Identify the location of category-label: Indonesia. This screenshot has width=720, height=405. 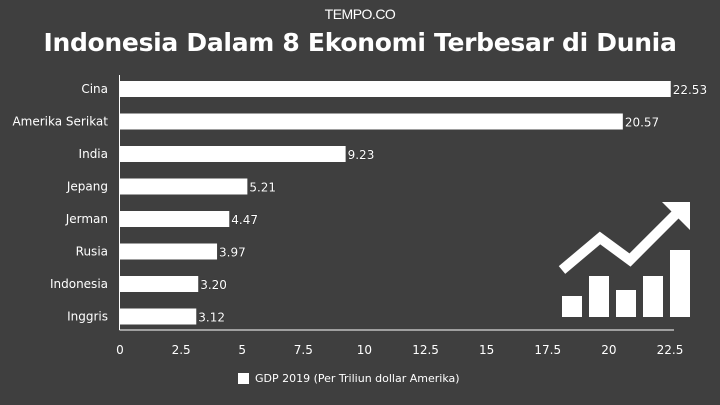
(79, 284).